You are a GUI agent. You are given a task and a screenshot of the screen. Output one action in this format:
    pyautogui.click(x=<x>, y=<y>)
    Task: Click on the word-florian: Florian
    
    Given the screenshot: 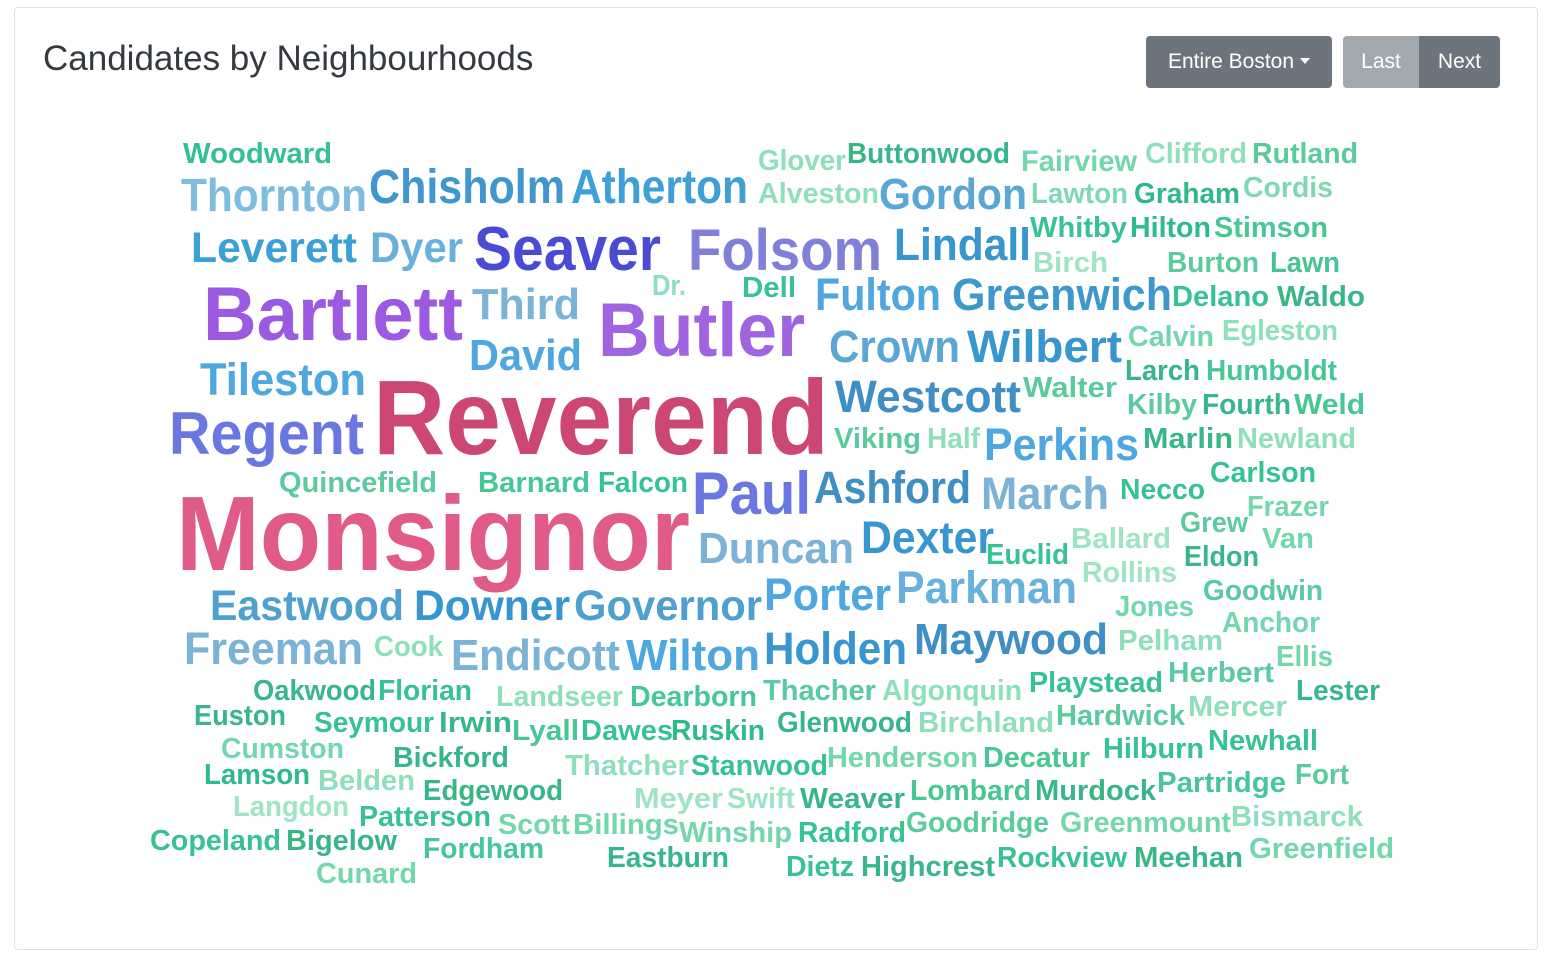 What is the action you would take?
    pyautogui.click(x=425, y=691)
    